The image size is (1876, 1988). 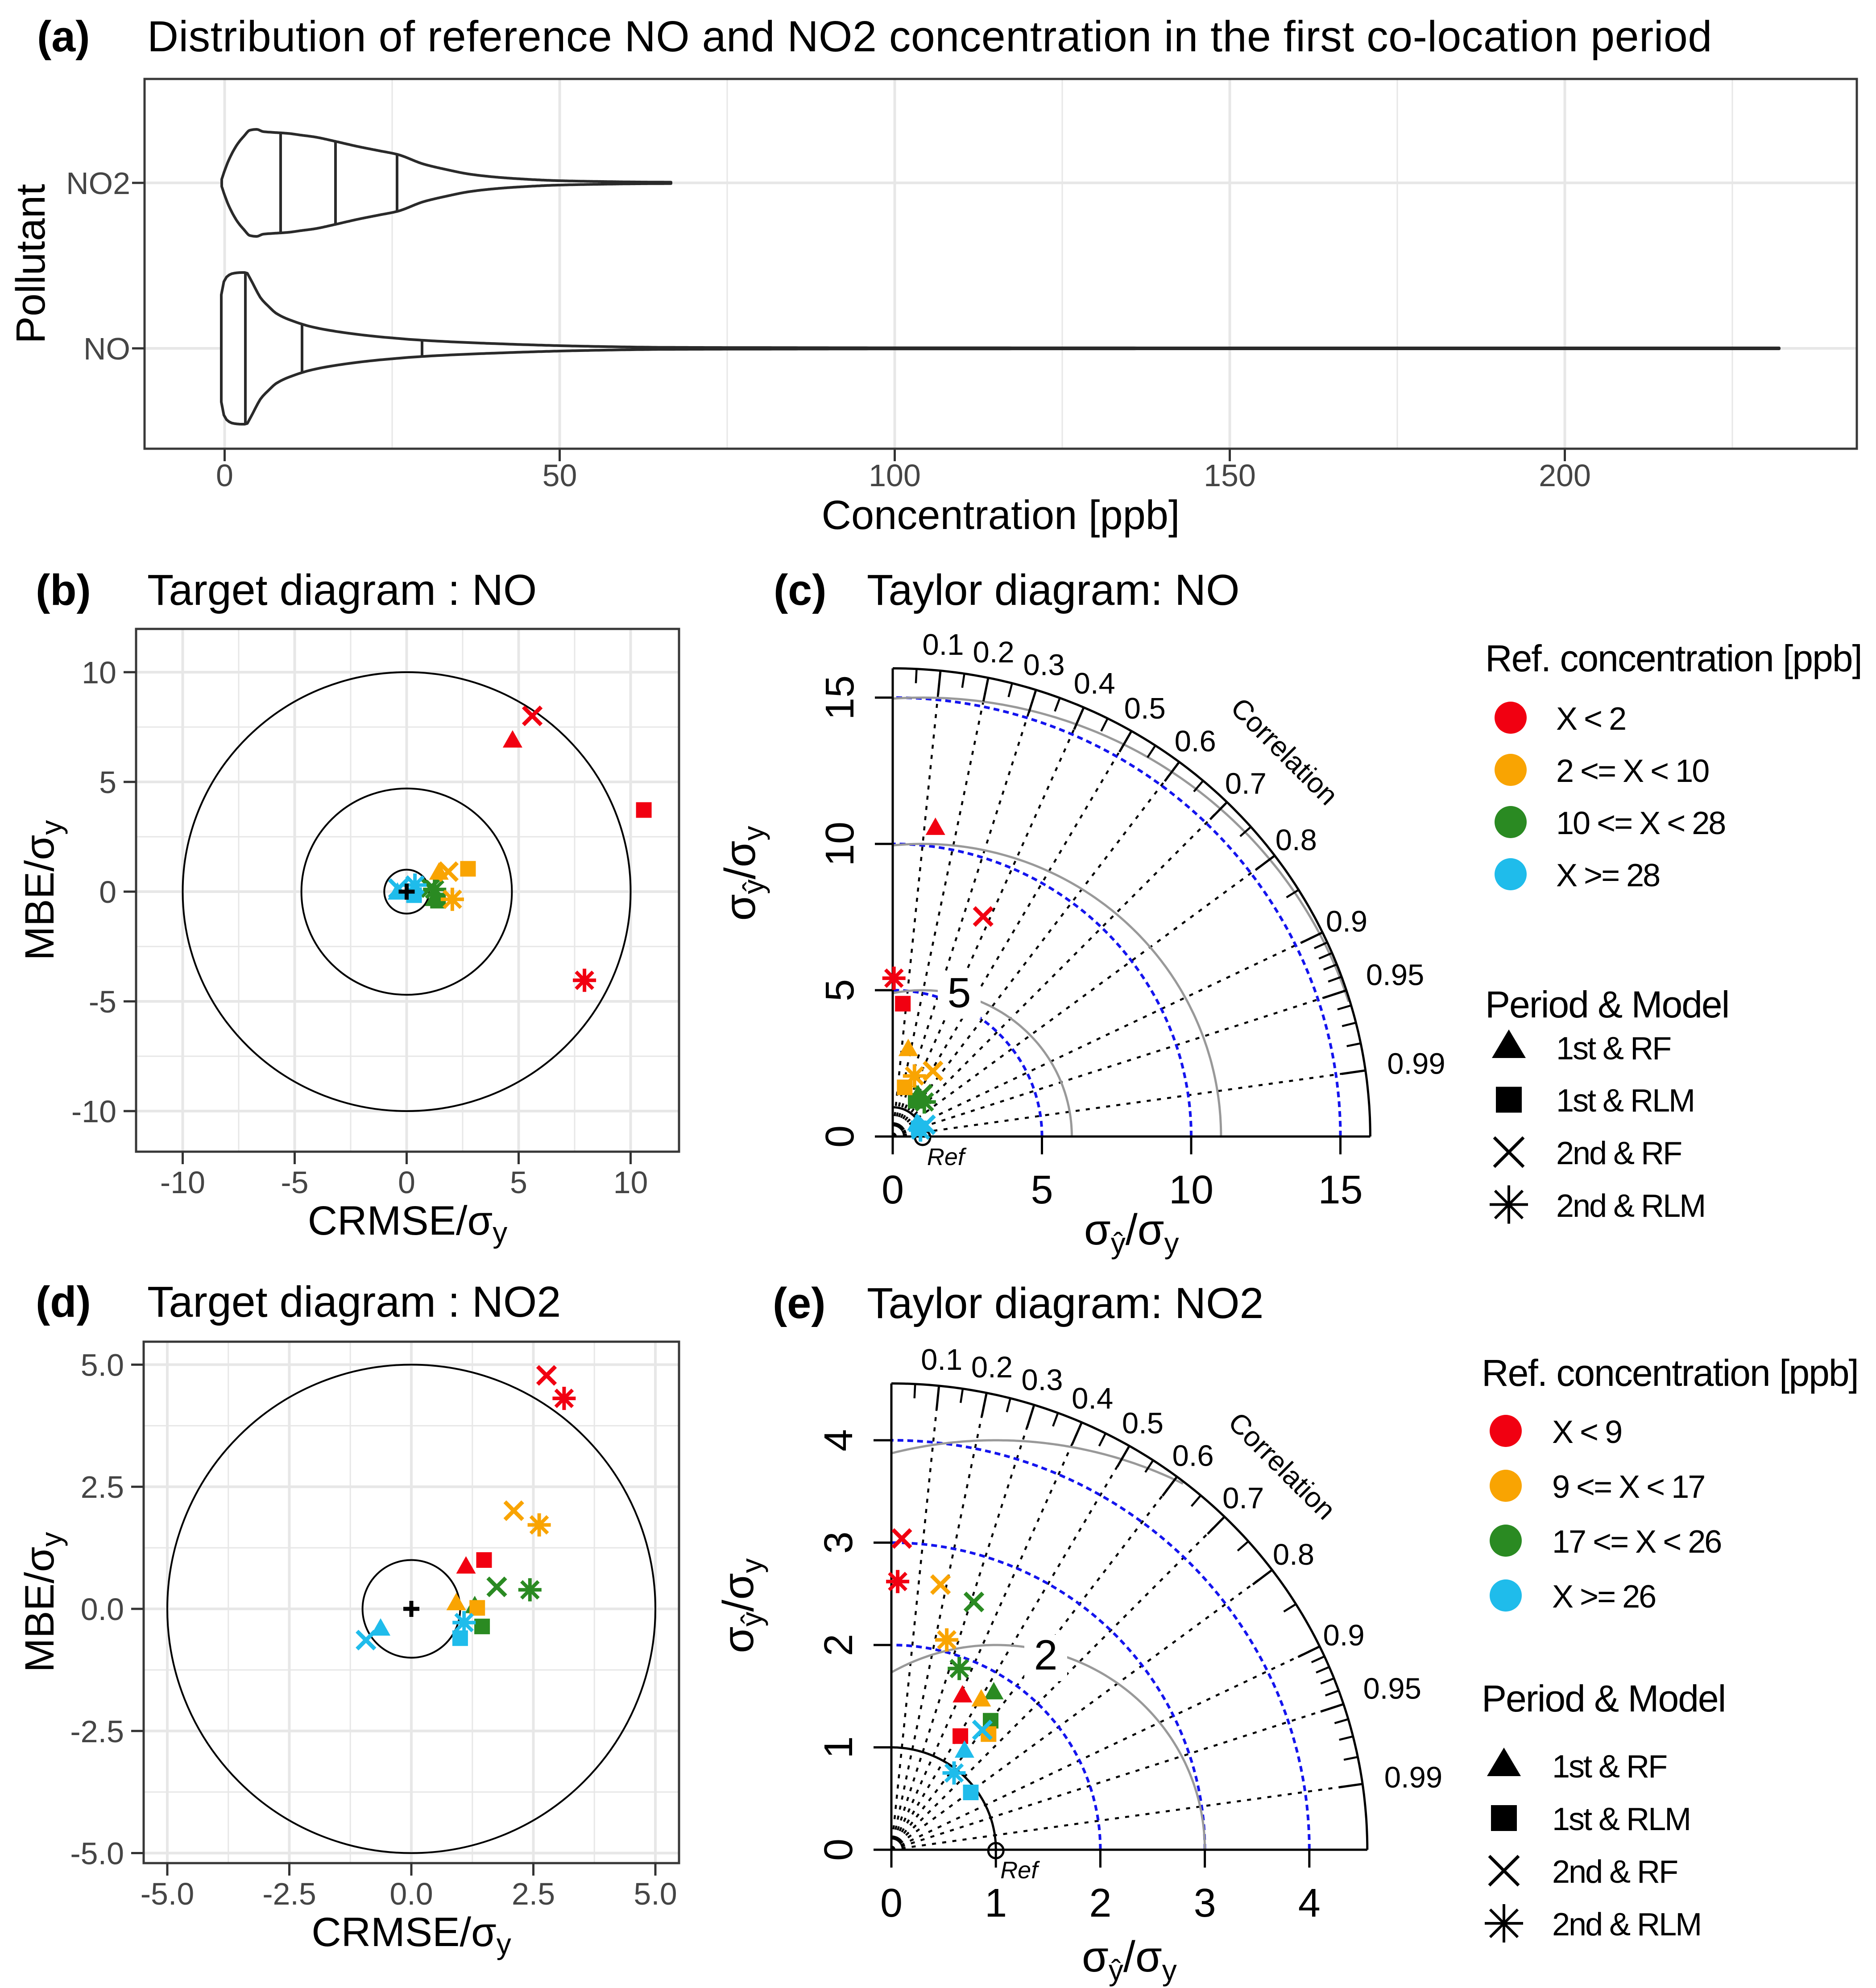 What do you see at coordinates (31, 263) in the screenshot?
I see `svg-text: Pollutant` at bounding box center [31, 263].